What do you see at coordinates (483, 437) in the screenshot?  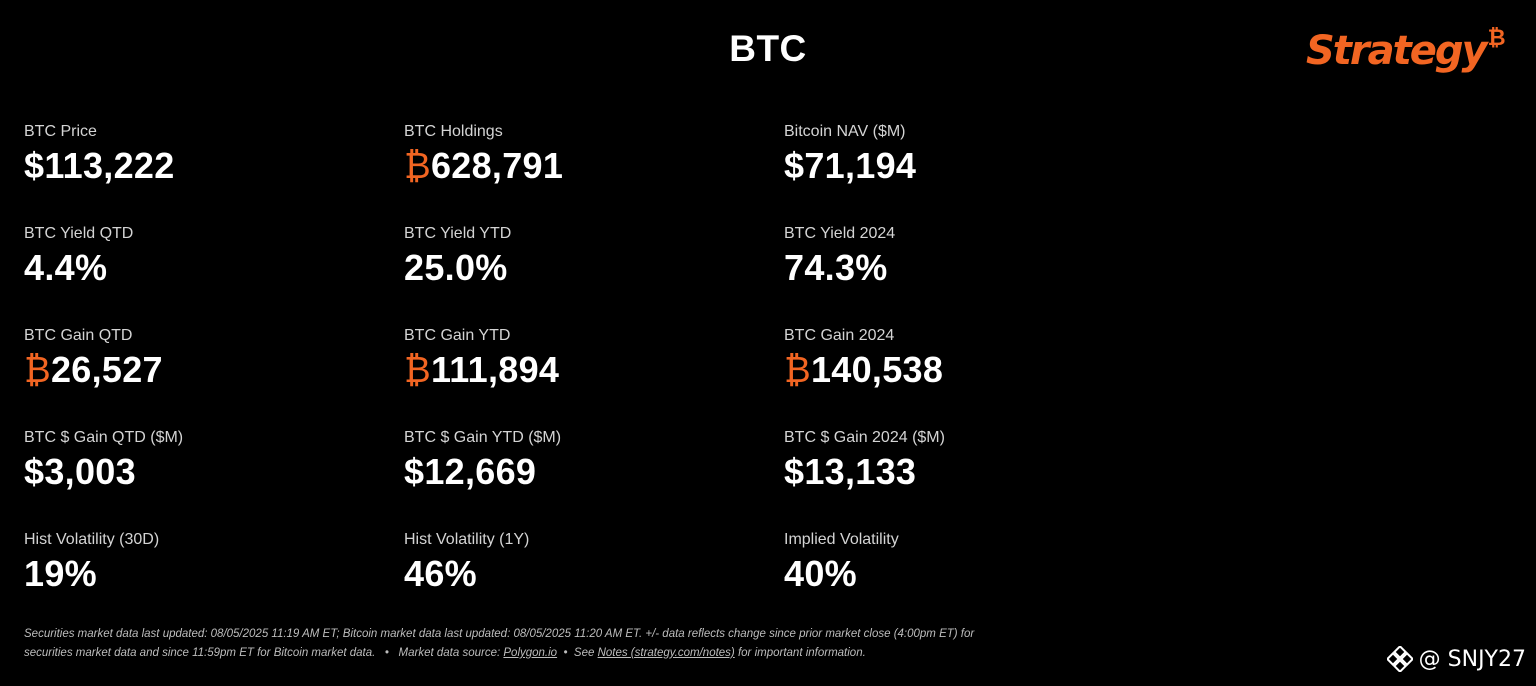 I see `metric-label: BTC $ Gain YTD ($M)` at bounding box center [483, 437].